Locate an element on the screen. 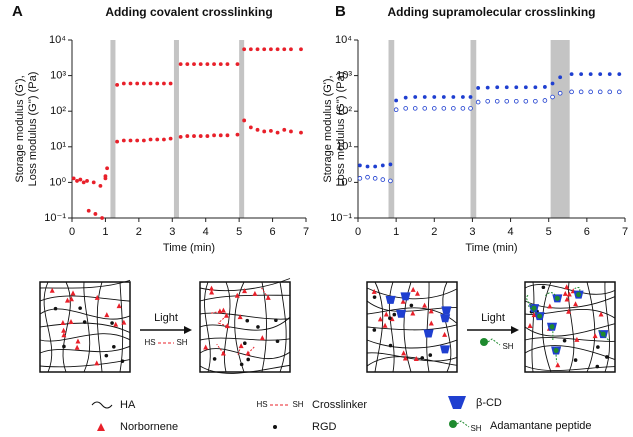 The width and height of the screenshot is (633, 437). sh-label: SH is located at coordinates (181, 342).